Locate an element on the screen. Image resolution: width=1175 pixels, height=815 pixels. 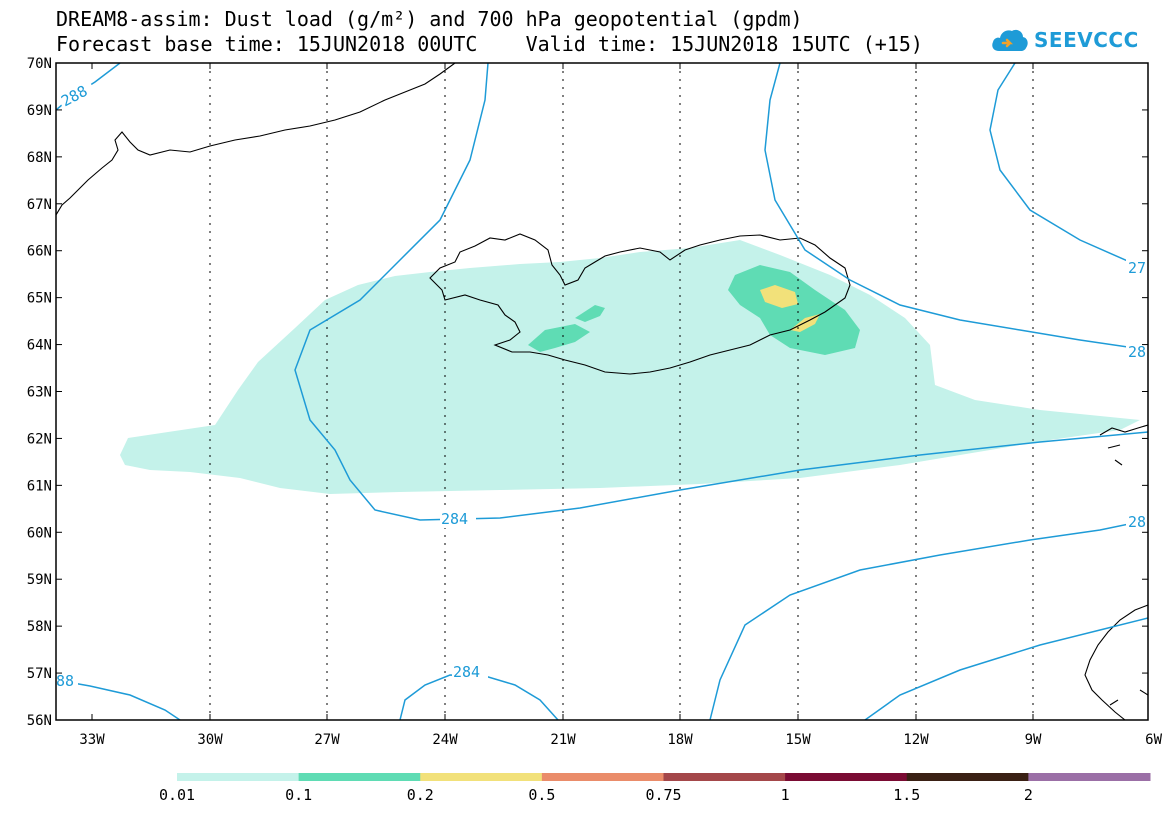
contour-south-east is located at coordinates (1006, 668).